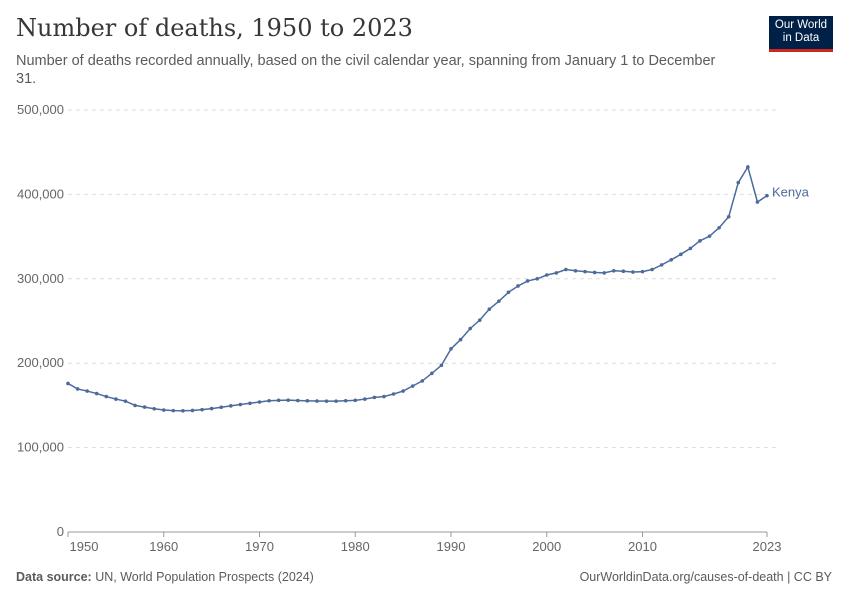 Image resolution: width=850 pixels, height=600 pixels. What do you see at coordinates (163, 546) in the screenshot?
I see `x-tick-label: 1960` at bounding box center [163, 546].